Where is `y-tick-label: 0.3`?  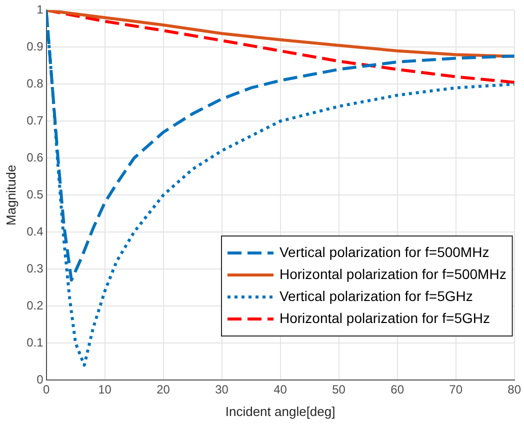 y-tick-label: 0.3 is located at coordinates (35, 268).